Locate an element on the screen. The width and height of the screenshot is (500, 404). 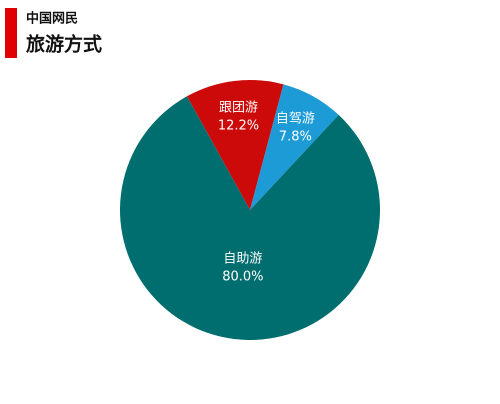
title-accent is located at coordinates (11, 33).